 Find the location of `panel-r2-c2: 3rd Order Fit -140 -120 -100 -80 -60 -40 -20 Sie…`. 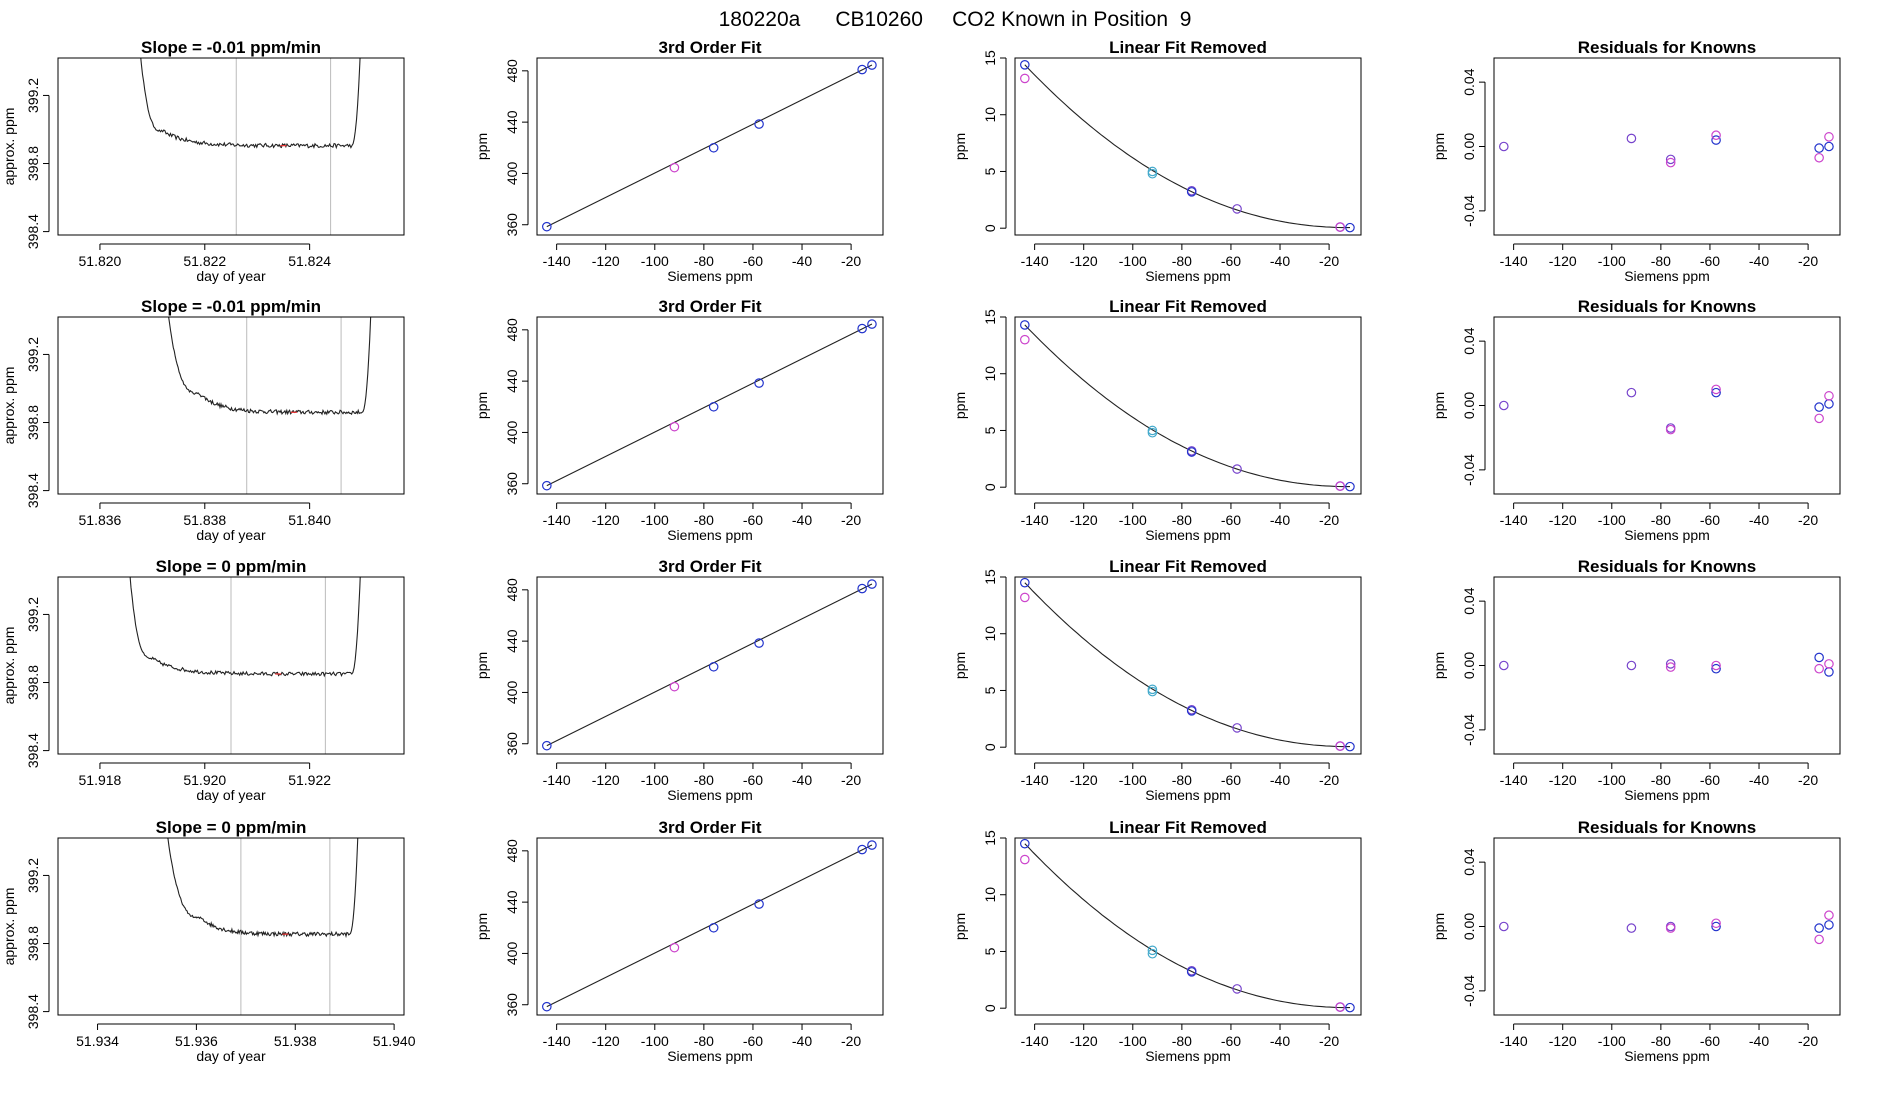

panel-r2-c2: 3rd Order Fit -140 -120 -100 -80 -60 -40 -20 Sie… is located at coordinates (679, 420).